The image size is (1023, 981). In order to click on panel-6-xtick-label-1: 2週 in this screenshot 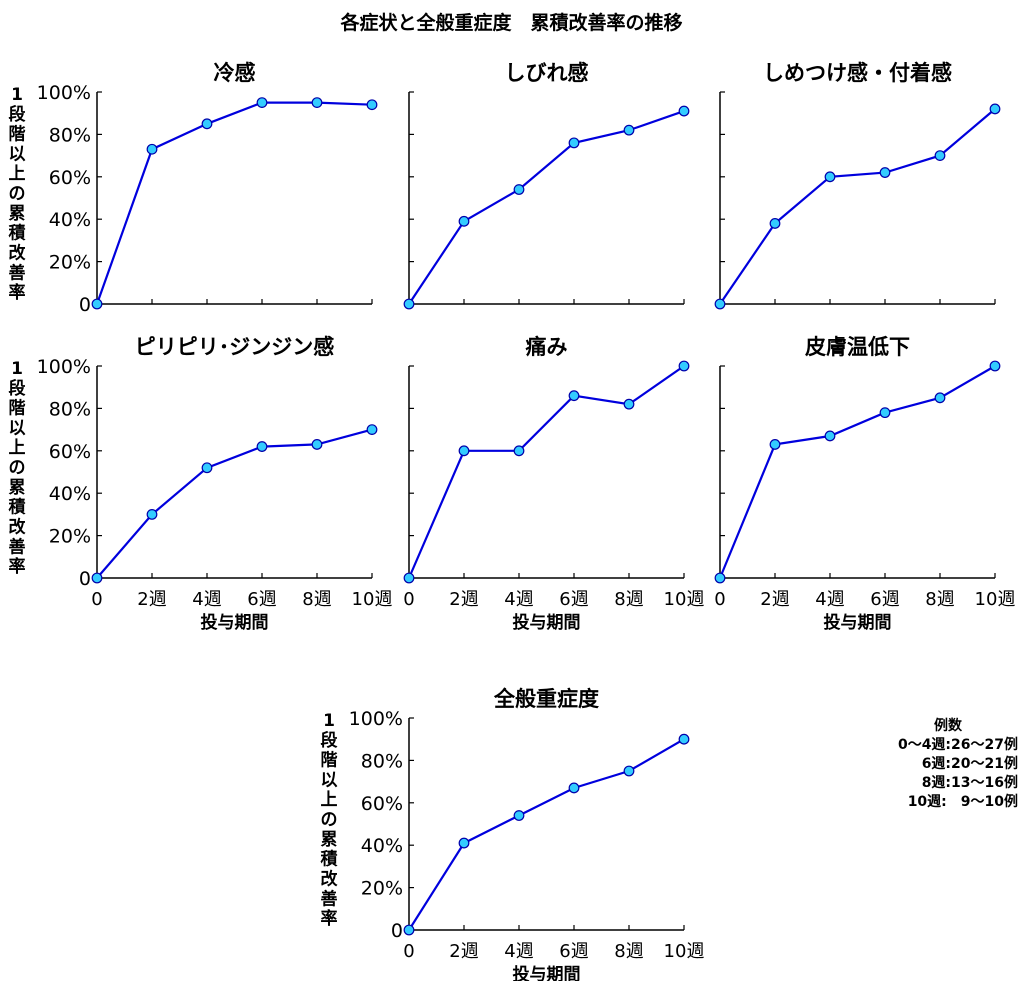, I will do `click(774, 599)`.